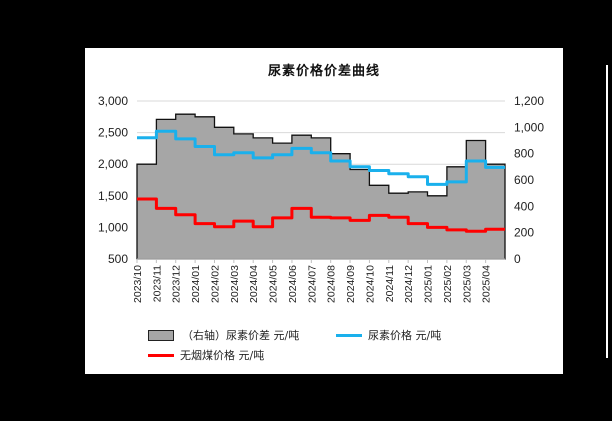 This screenshot has width=612, height=421. Describe the element at coordinates (235, 284) in the screenshot. I see `x-tick-label: 2024/03` at that location.